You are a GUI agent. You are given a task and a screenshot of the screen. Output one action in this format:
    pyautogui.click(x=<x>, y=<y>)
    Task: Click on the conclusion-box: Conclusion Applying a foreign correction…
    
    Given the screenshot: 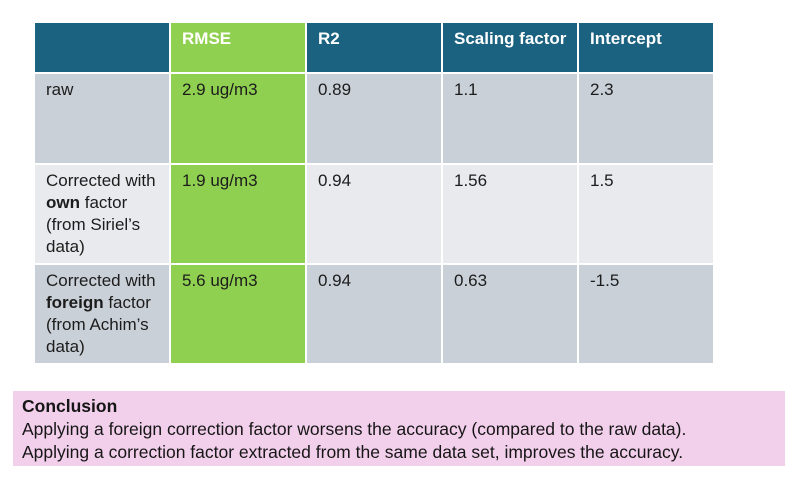 What is the action you would take?
    pyautogui.click(x=399, y=428)
    